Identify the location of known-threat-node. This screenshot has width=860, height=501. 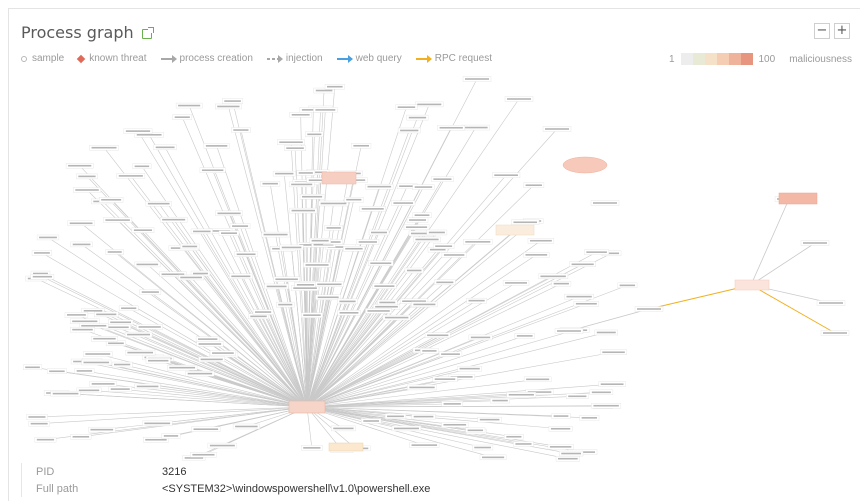
(585, 165).